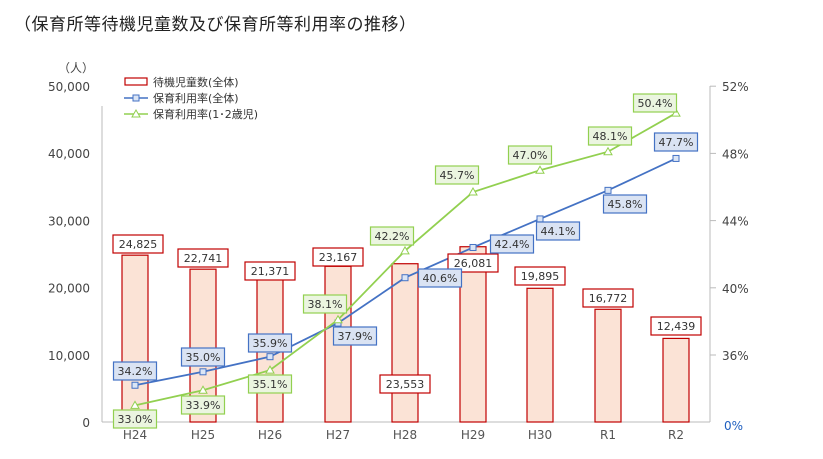 This screenshot has width=823, height=459. I want to click on age12-rate-label: 48.1%, so click(610, 136).